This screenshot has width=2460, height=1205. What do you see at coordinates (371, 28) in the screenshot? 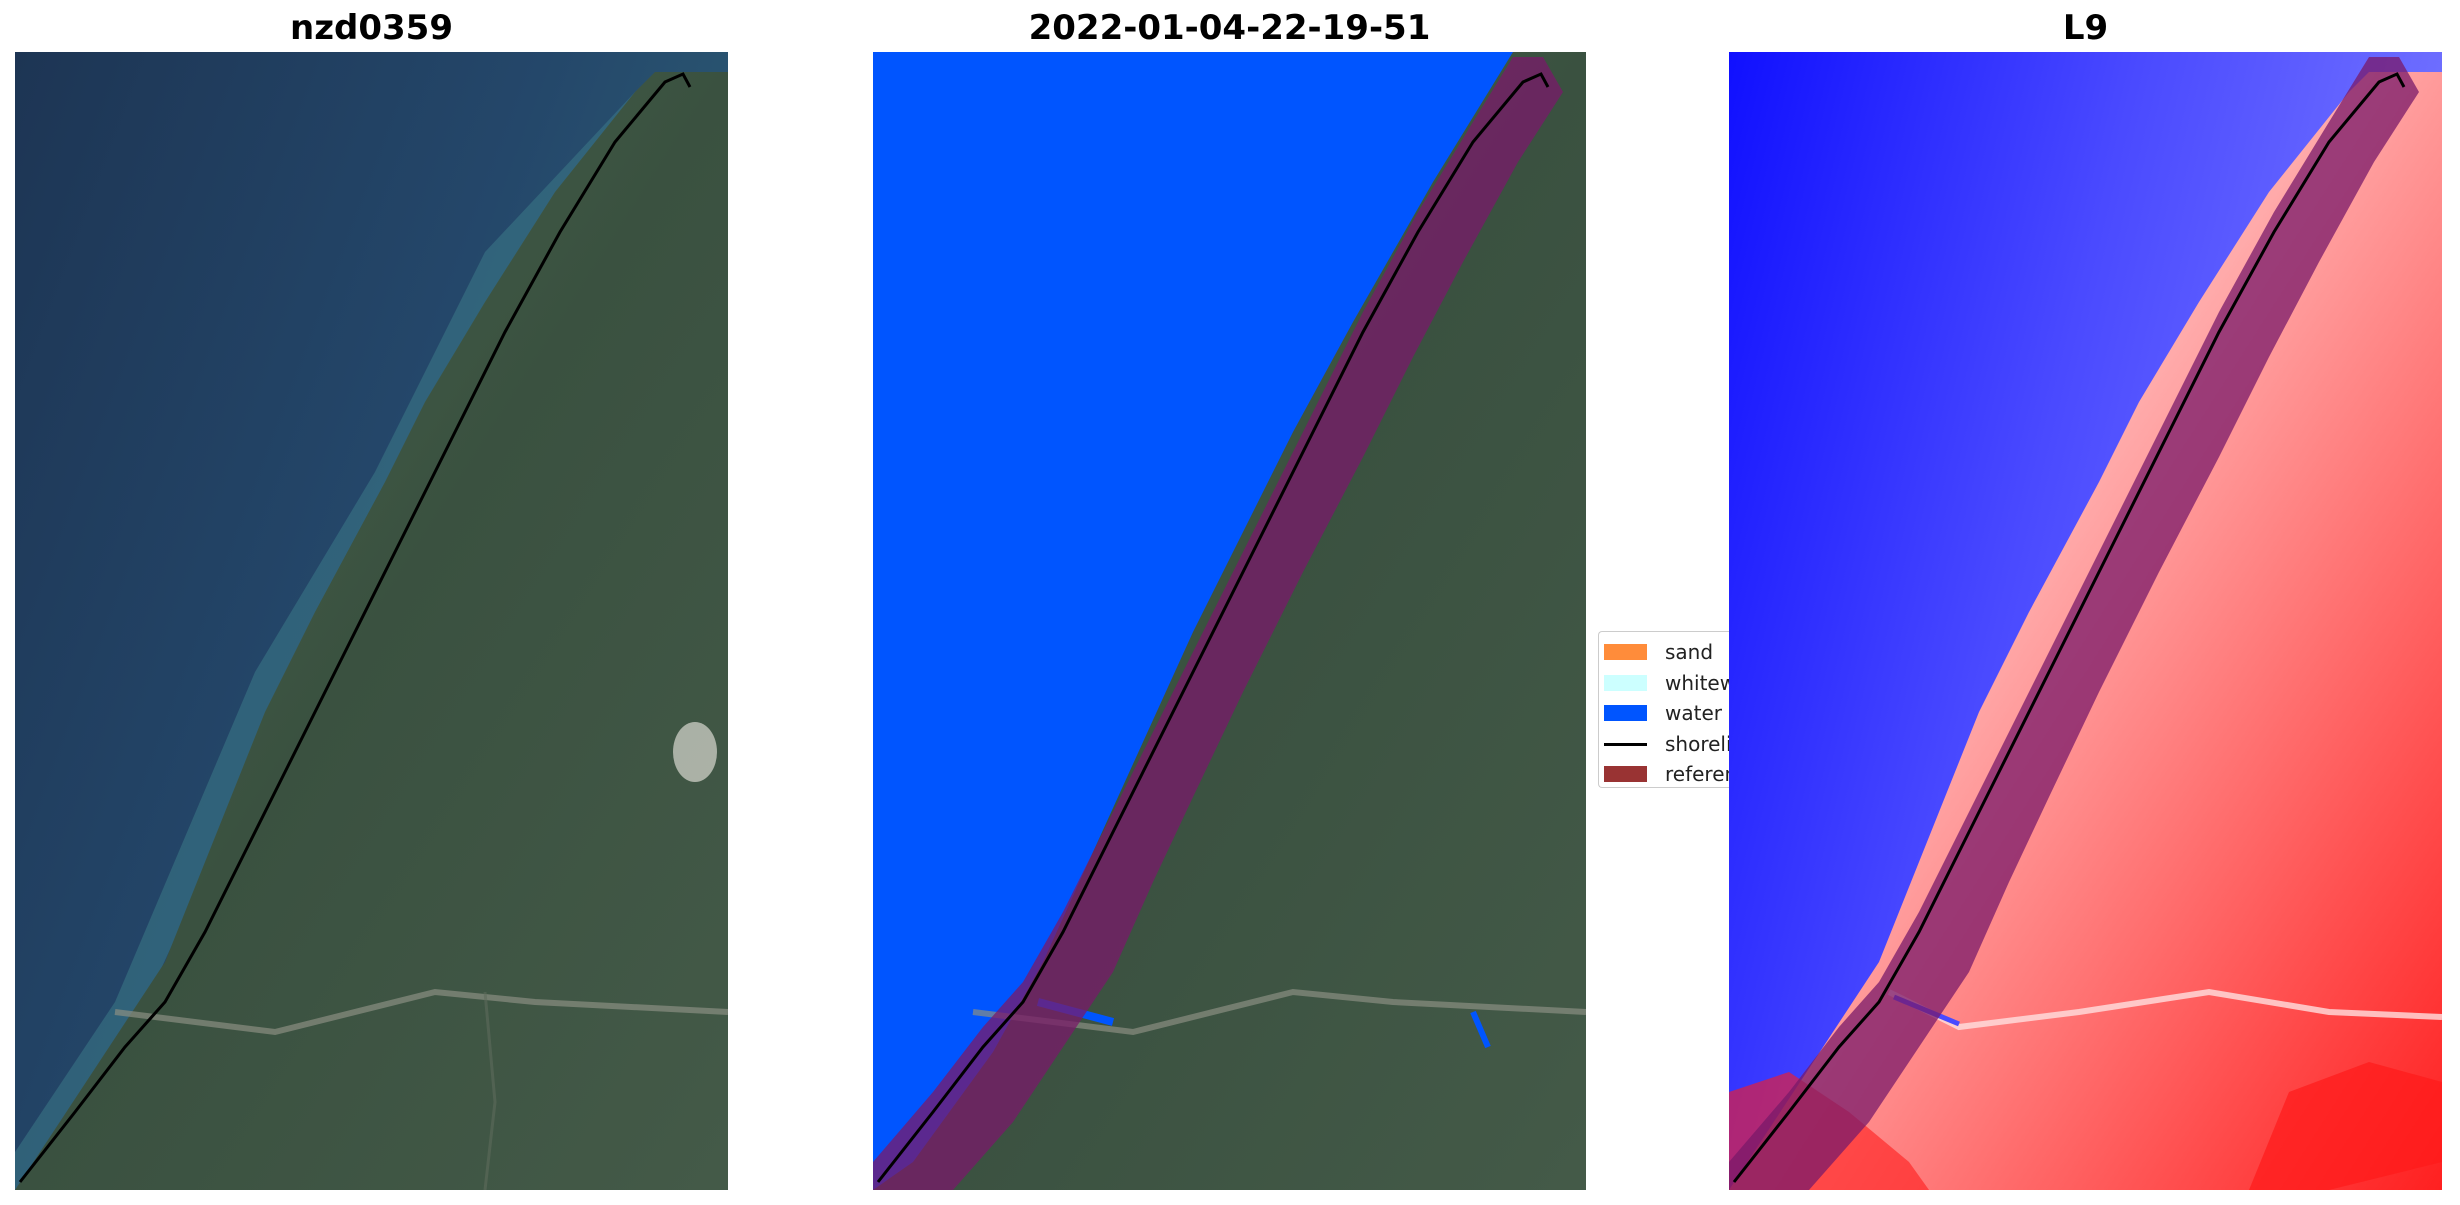
I see `panel-title-rgb: nzd0359` at bounding box center [371, 28].